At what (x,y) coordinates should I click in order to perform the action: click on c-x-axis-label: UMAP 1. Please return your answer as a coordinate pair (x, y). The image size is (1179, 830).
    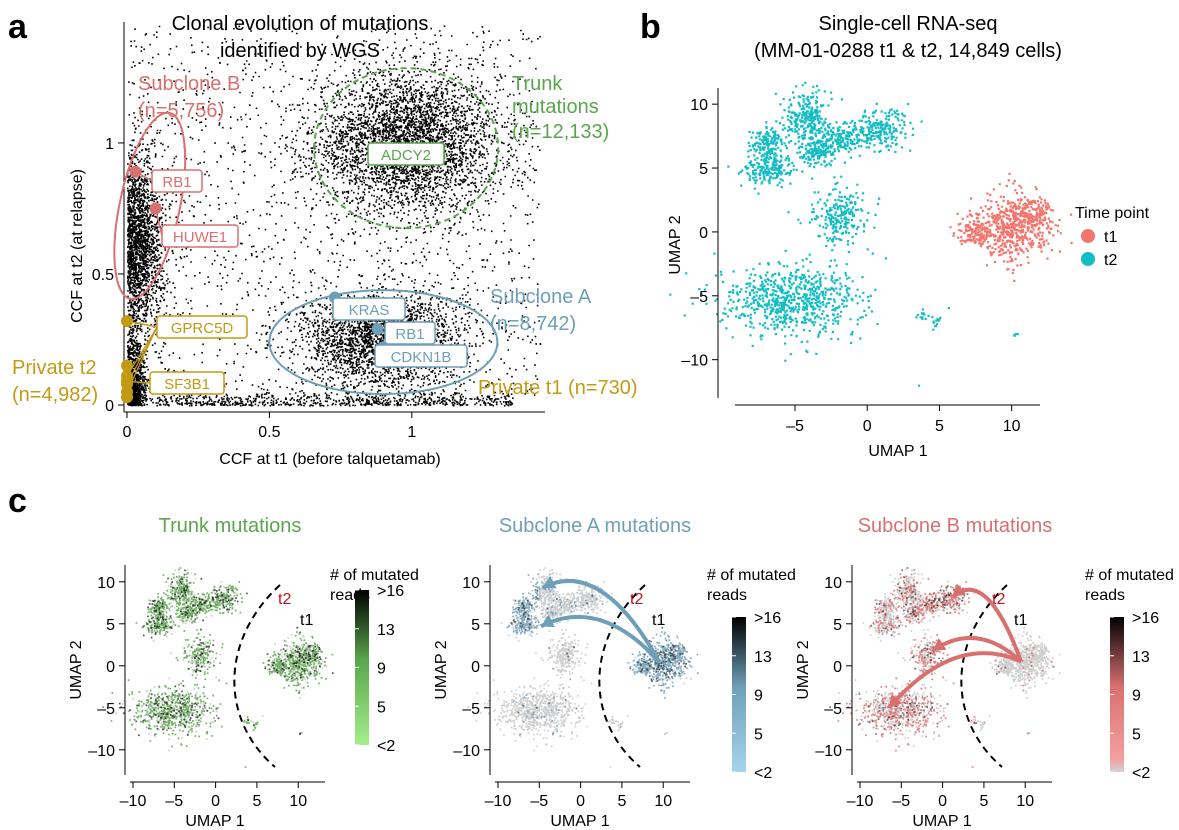
    Looking at the image, I should click on (579, 821).